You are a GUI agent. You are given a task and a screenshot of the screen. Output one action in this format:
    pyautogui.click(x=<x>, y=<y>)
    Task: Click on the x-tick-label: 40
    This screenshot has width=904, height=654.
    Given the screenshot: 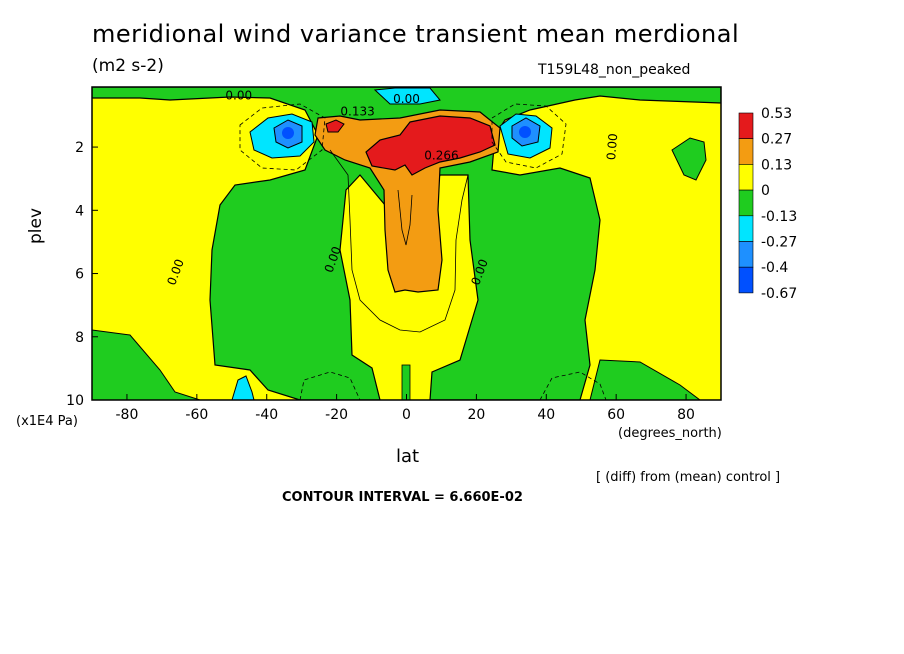 What is the action you would take?
    pyautogui.click(x=546, y=415)
    